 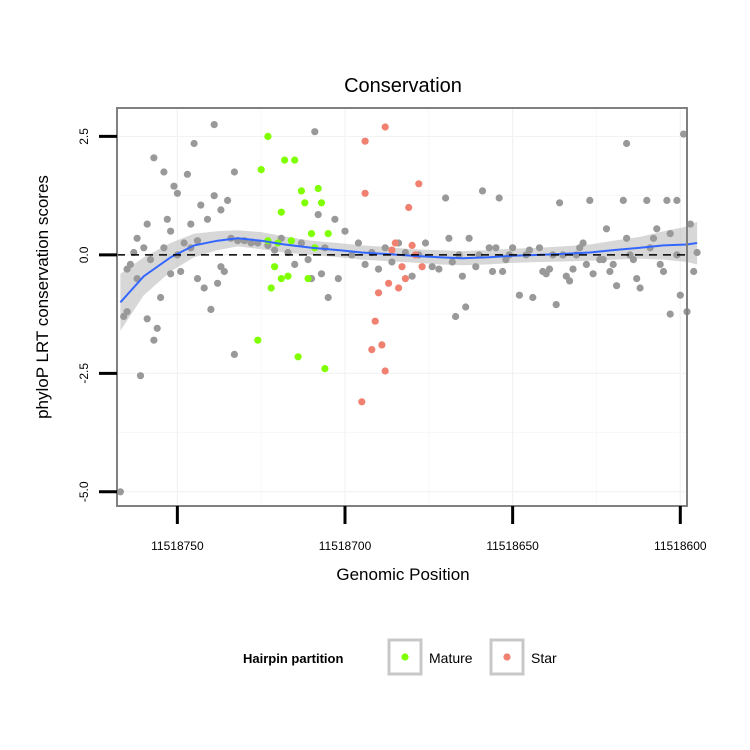 What do you see at coordinates (512, 546) in the screenshot?
I see `x-tick-label-2: 11518650` at bounding box center [512, 546].